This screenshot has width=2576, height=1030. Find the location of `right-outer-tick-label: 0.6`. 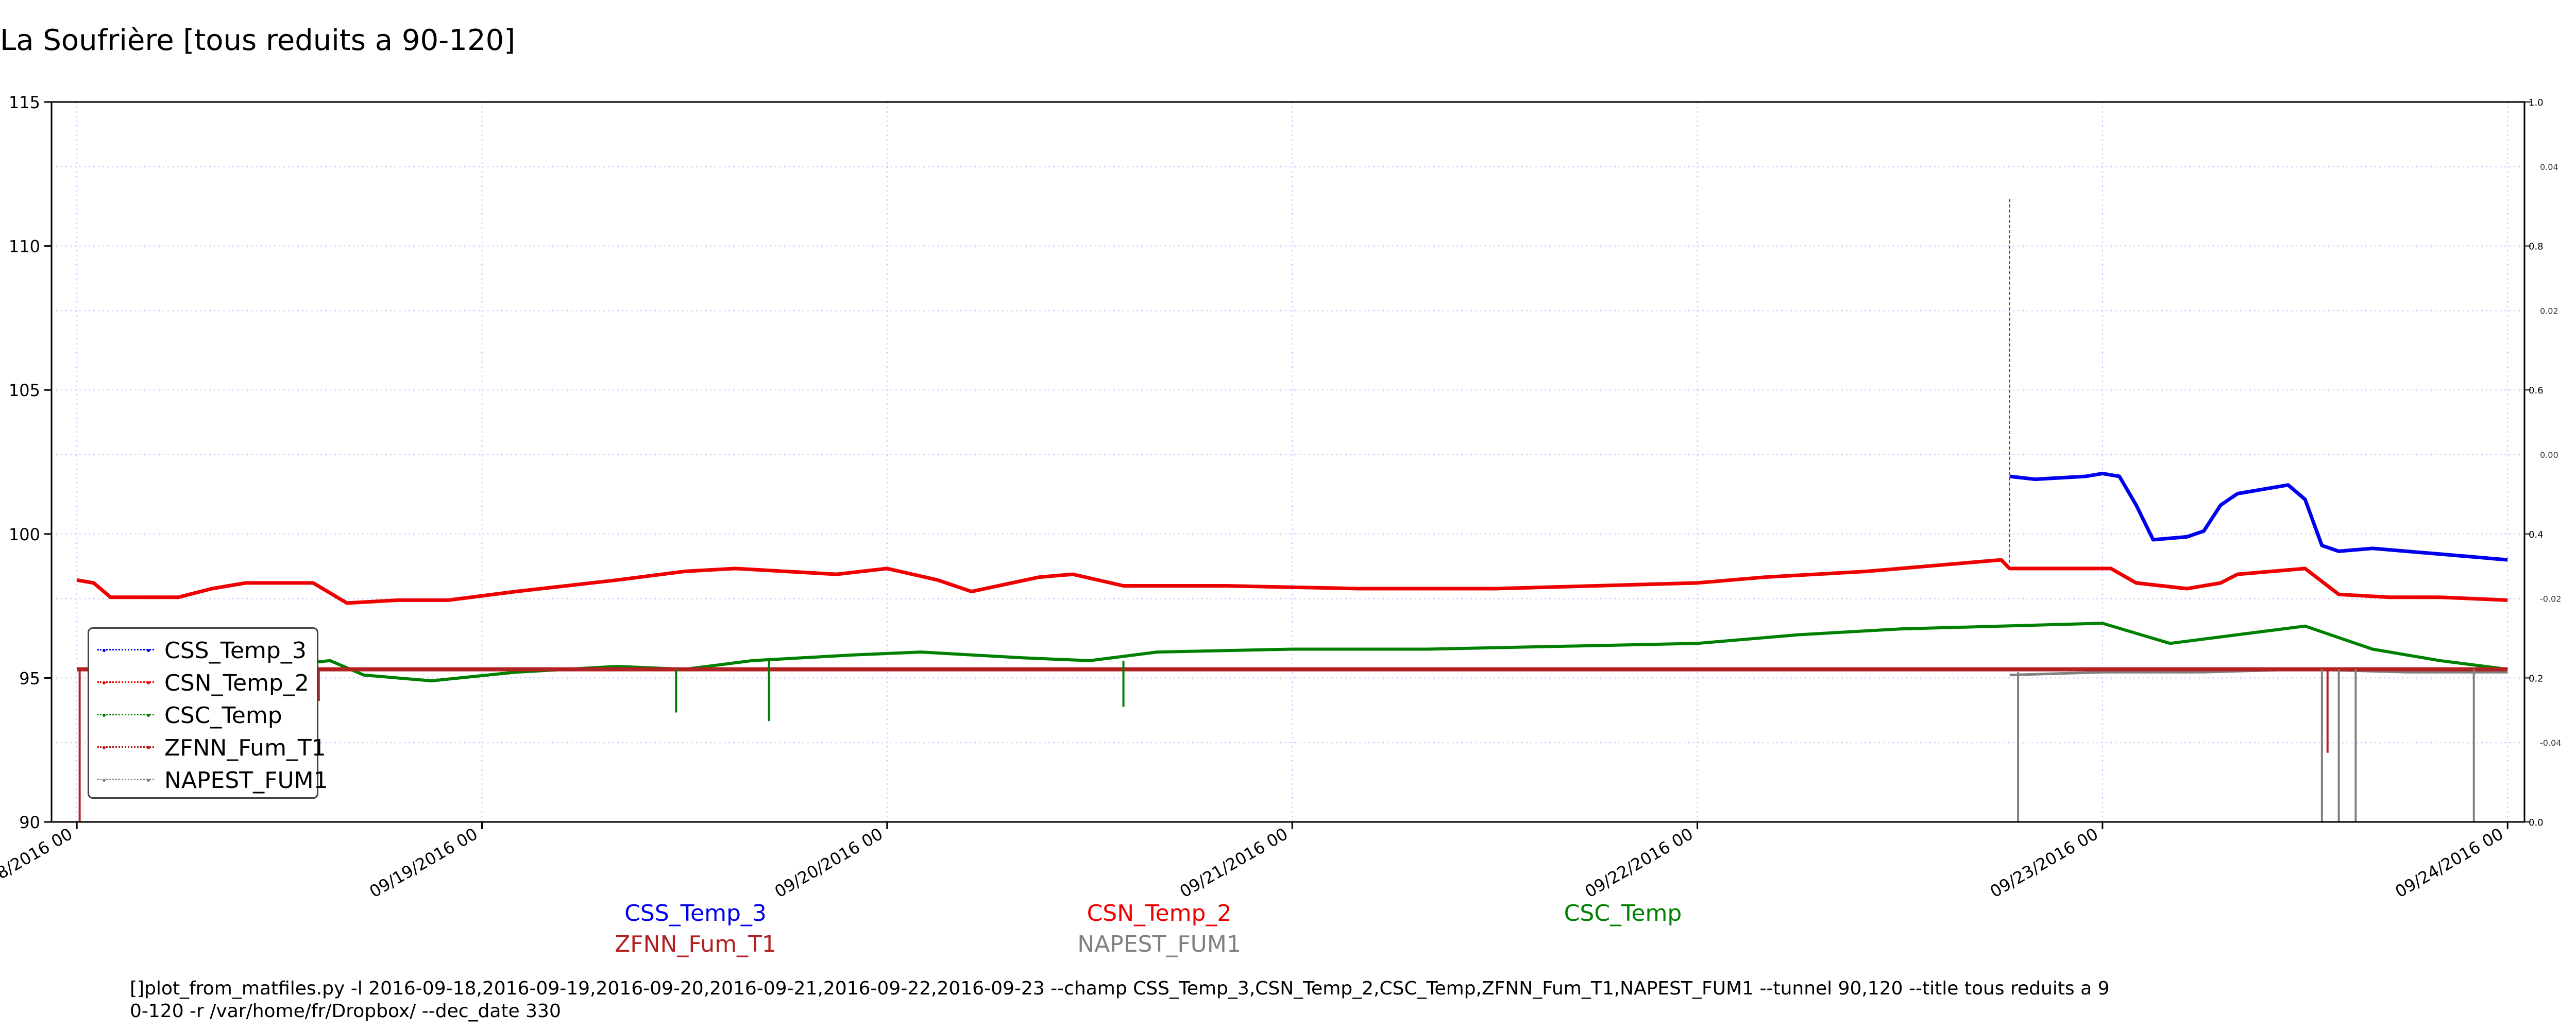

right-outer-tick-label: 0.6 is located at coordinates (2536, 390).